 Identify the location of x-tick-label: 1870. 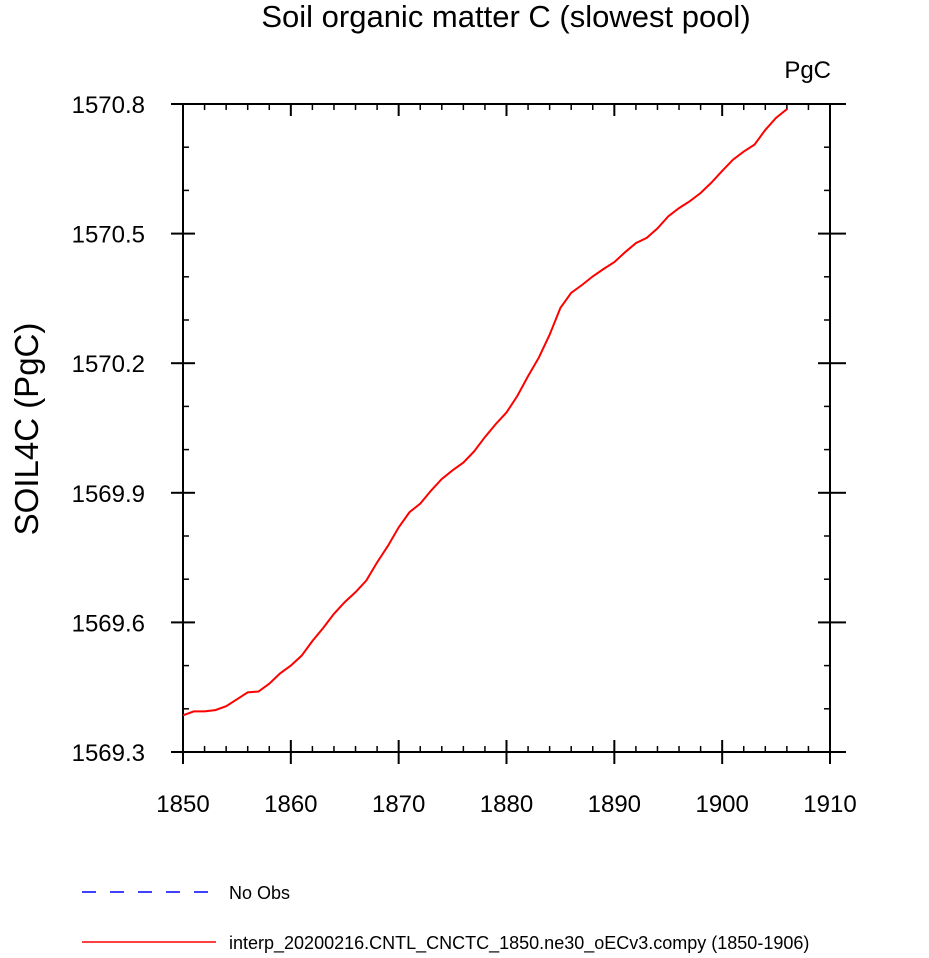
(398, 804).